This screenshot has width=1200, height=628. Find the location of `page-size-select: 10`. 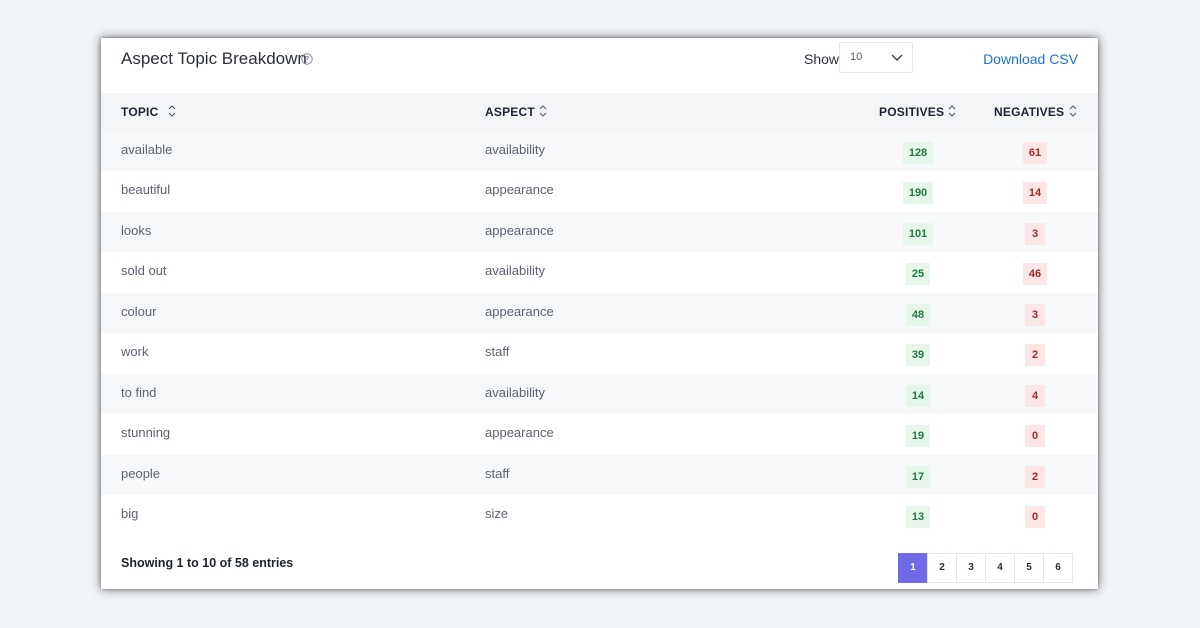

page-size-select: 10 is located at coordinates (876, 57).